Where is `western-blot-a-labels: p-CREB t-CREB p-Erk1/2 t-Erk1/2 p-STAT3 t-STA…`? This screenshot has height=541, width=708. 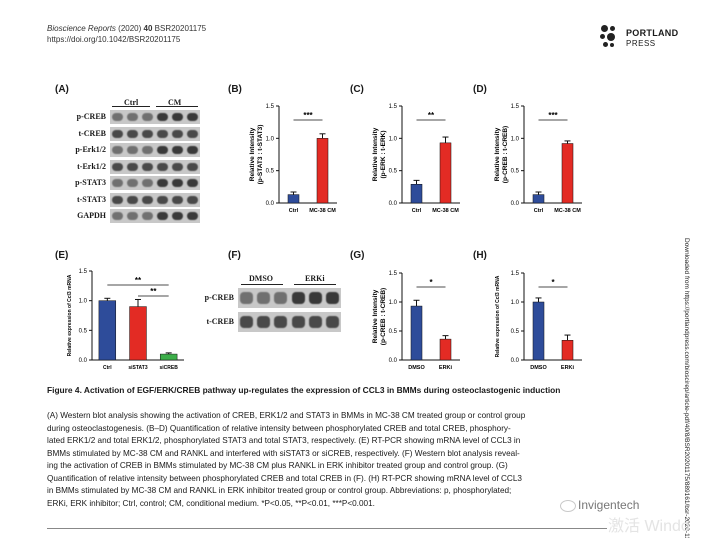 western-blot-a-labels: p-CREB t-CREB p-Erk1/2 t-Erk1/2 p-STAT3 t-STA… is located at coordinates (73, 168).